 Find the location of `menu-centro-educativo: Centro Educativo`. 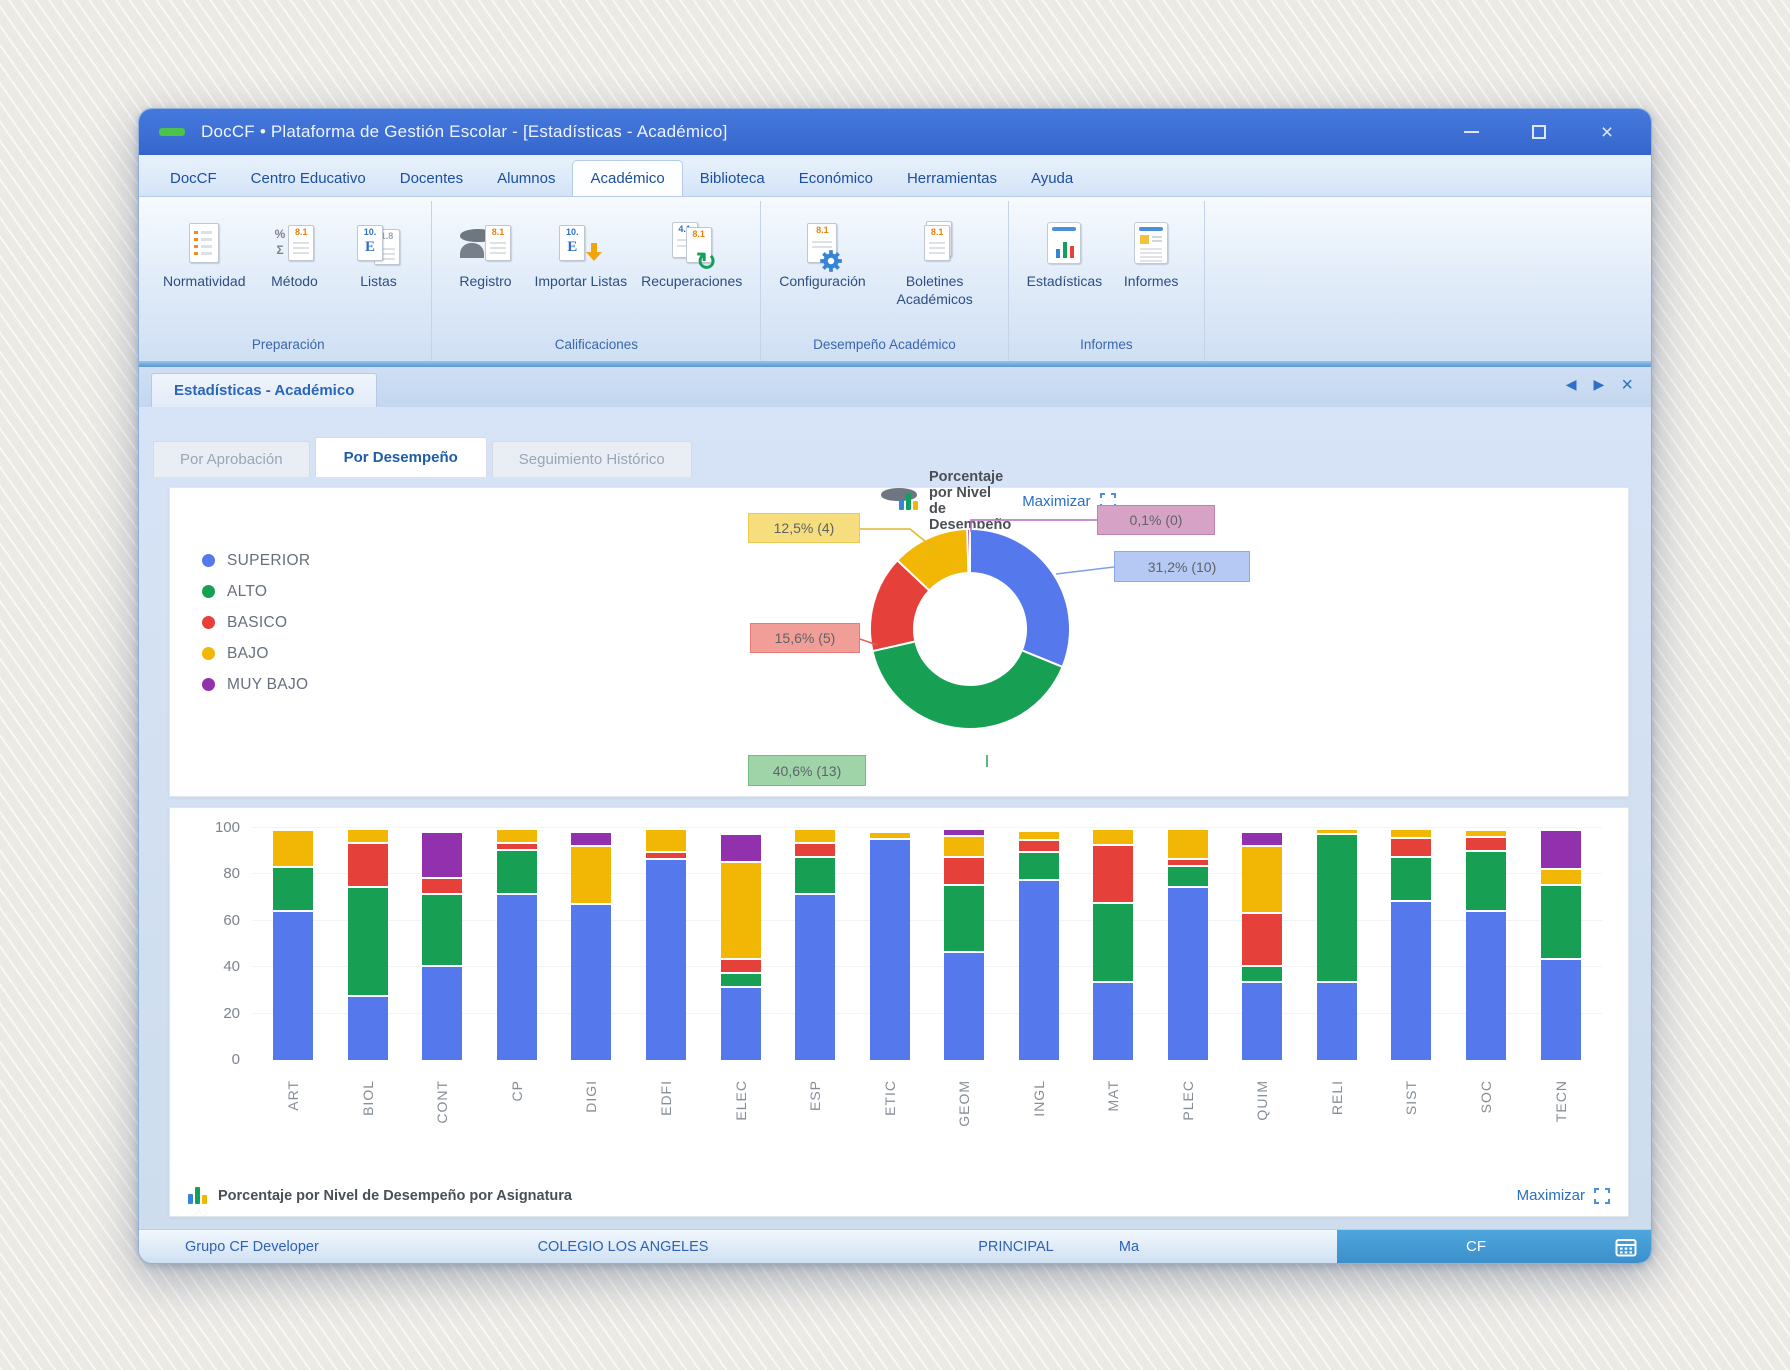

menu-centro-educativo: Centro Educativo is located at coordinates (308, 178).